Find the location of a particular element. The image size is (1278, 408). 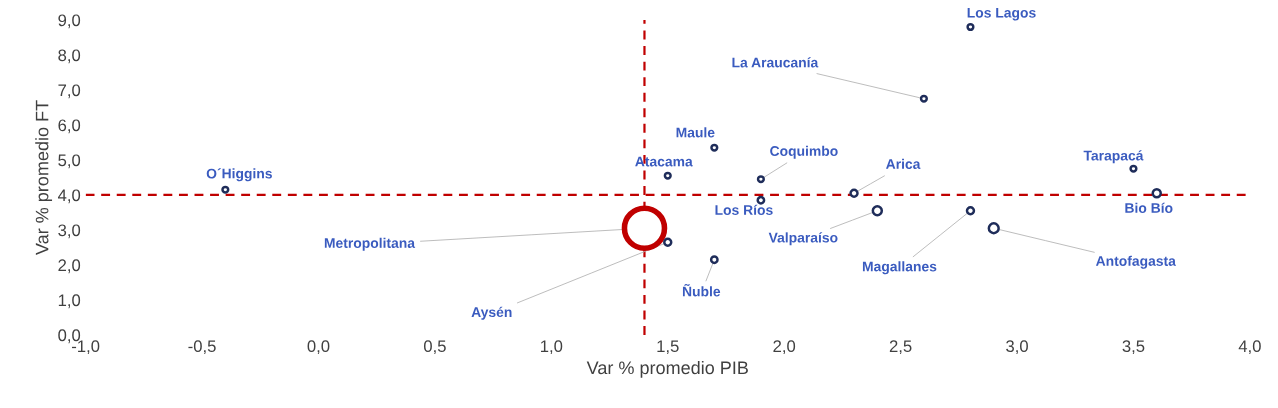

annotation: Arica is located at coordinates (903, 163).